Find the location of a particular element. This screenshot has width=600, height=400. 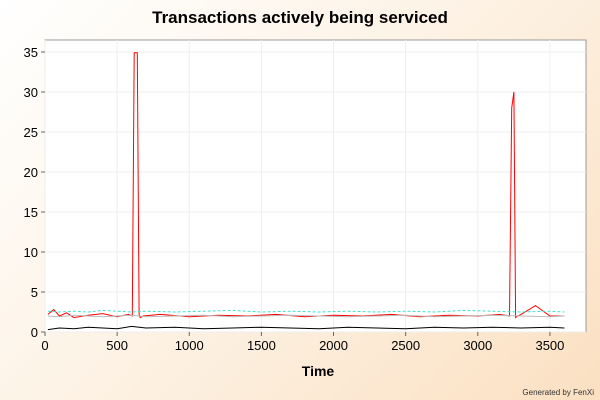

x-tick-label: 1000 is located at coordinates (189, 345).